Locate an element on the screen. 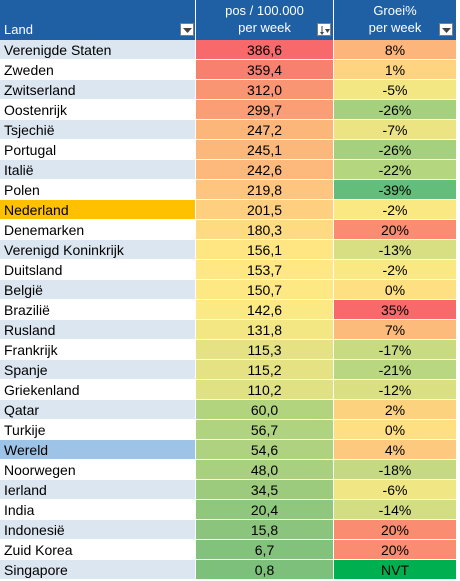 This screenshot has height=581, width=460. table-row: Zwitserland 312,0 -5% is located at coordinates (230, 90).